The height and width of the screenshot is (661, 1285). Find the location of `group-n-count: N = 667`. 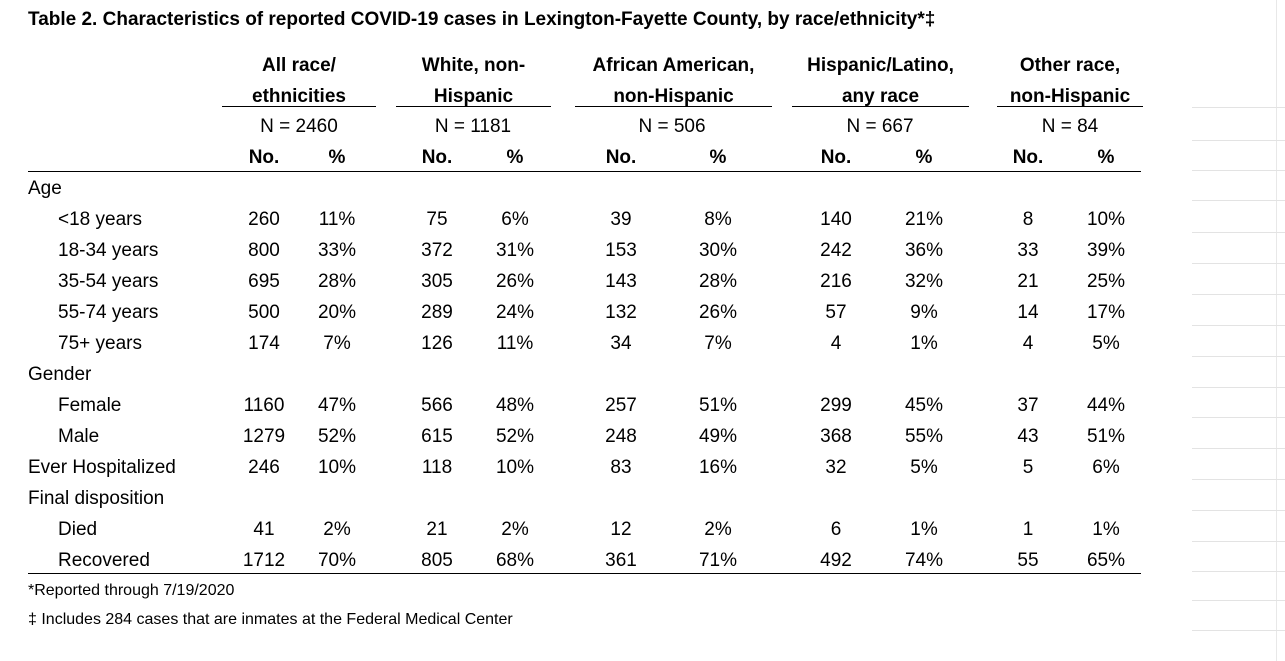

group-n-count: N = 667 is located at coordinates (880, 126).